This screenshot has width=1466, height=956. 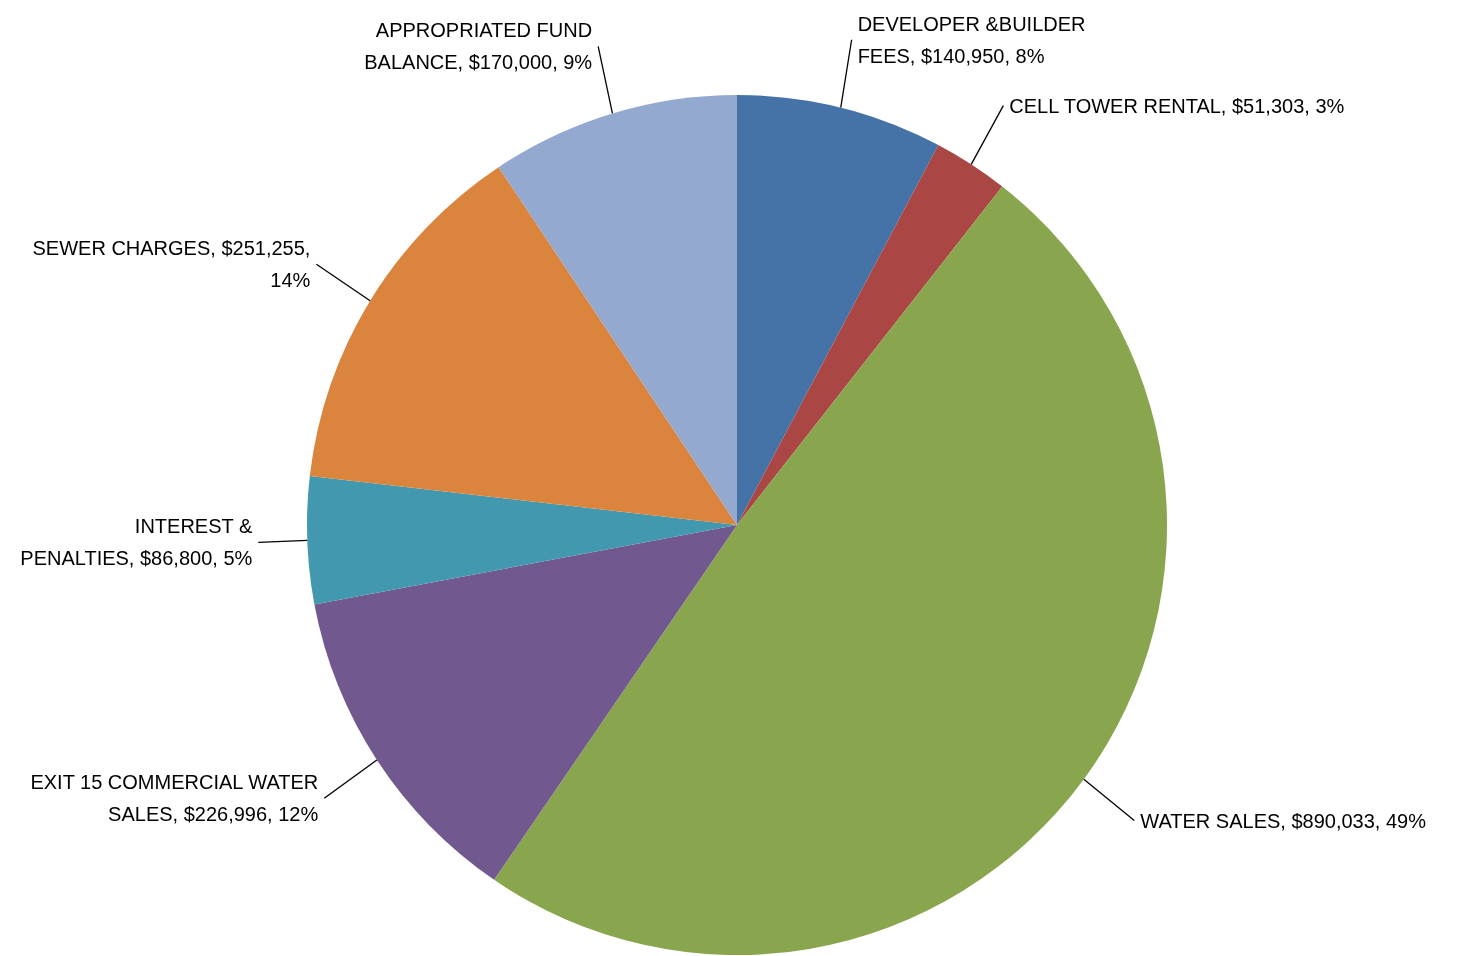 What do you see at coordinates (171, 264) in the screenshot?
I see `slice-label: SEWER CHARGES, $251,255, 14%` at bounding box center [171, 264].